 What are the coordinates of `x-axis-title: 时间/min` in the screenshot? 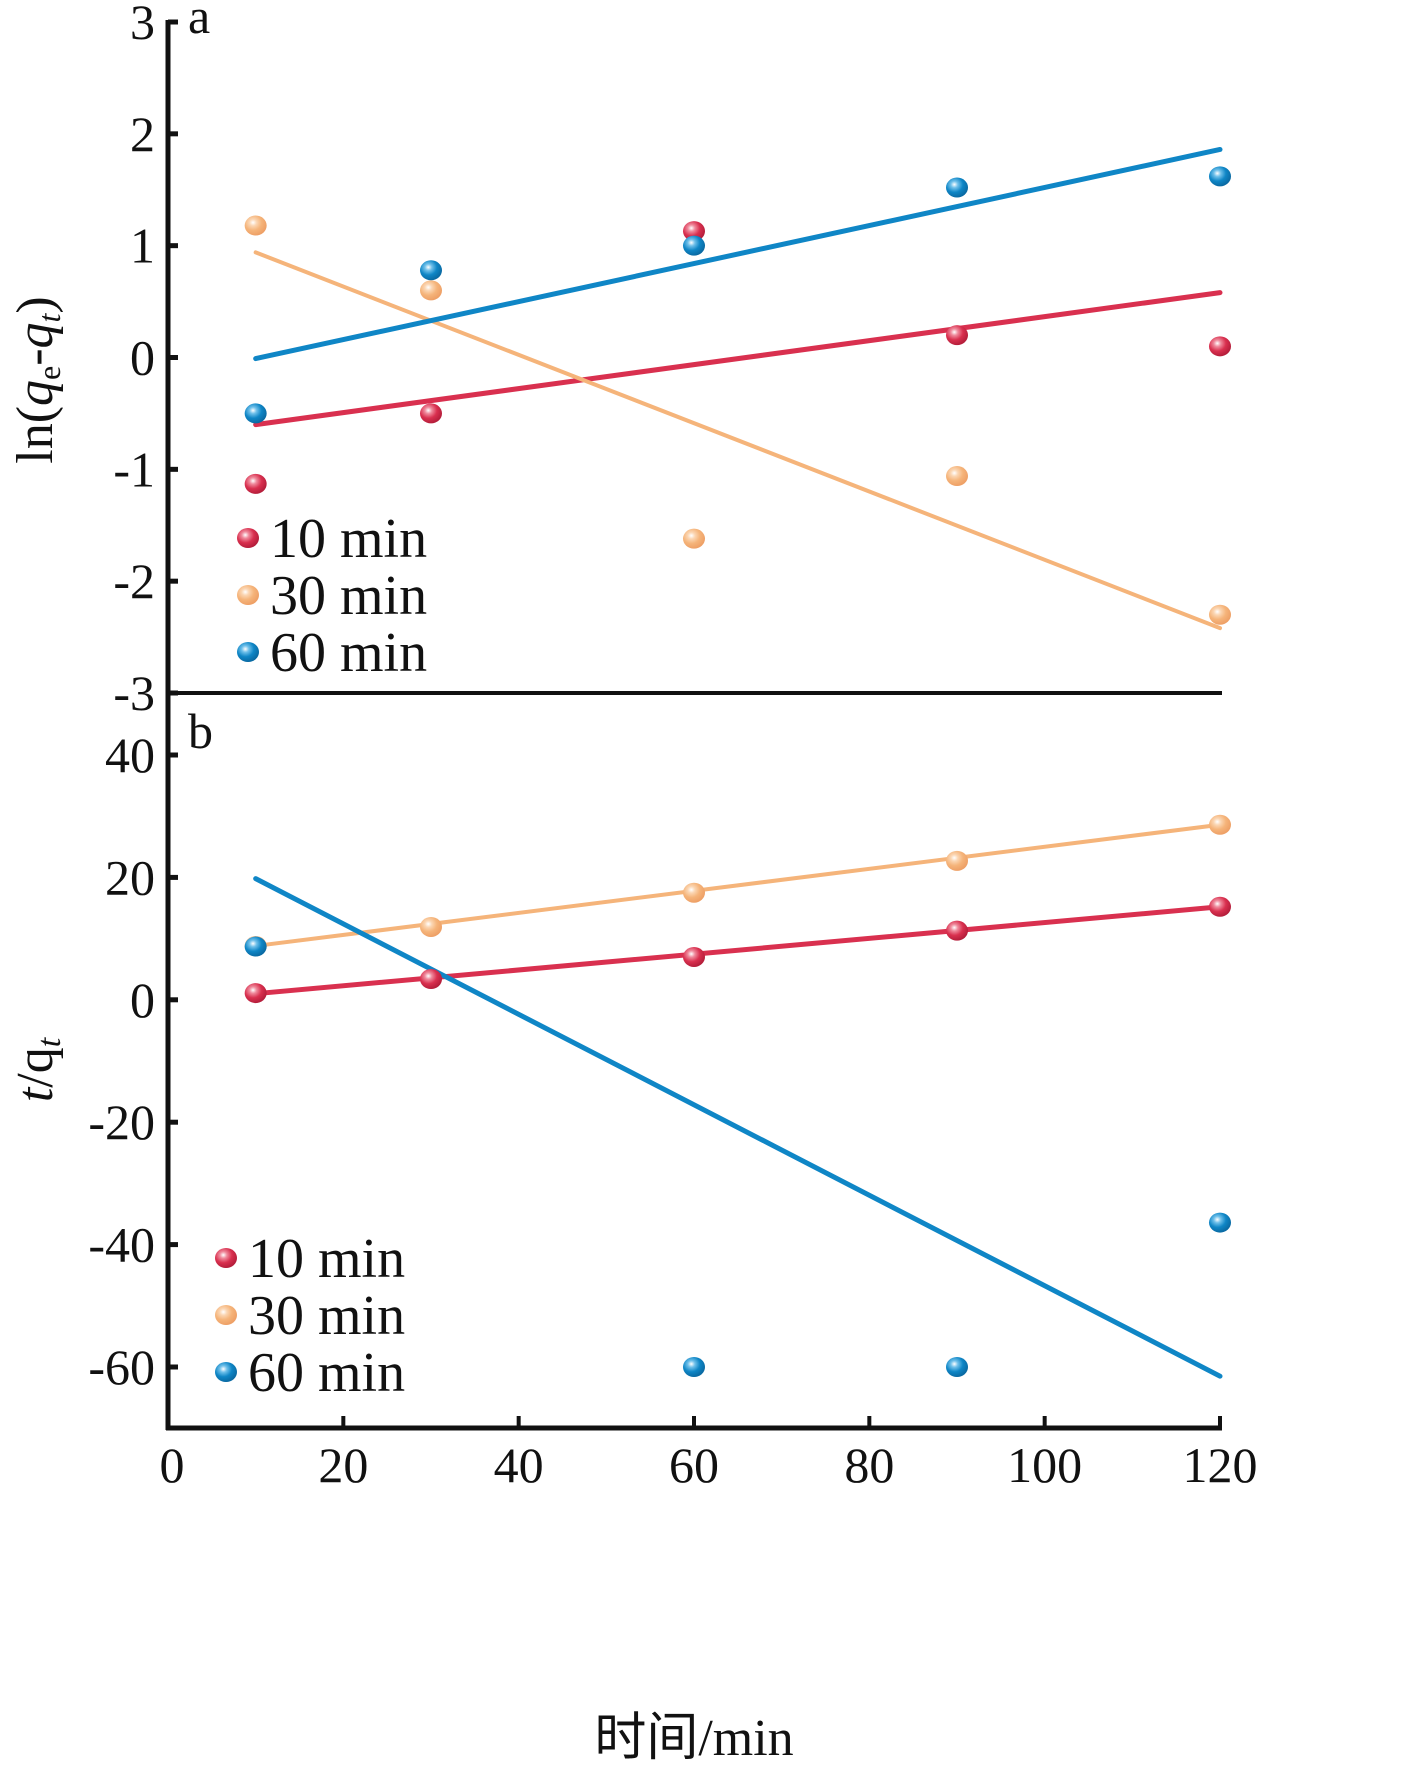 It's located at (693, 1738).